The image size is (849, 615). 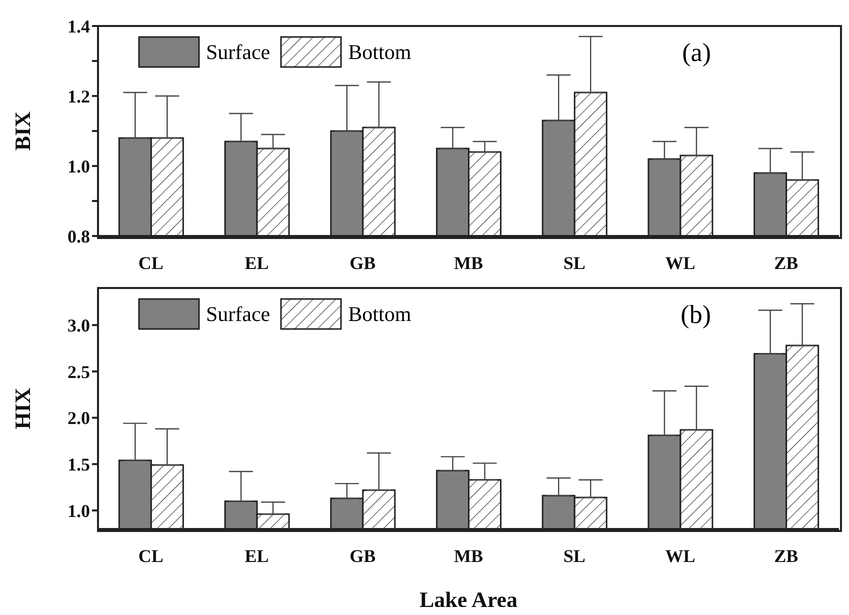 I want to click on y-axis-title: HIX, so click(x=22, y=409).